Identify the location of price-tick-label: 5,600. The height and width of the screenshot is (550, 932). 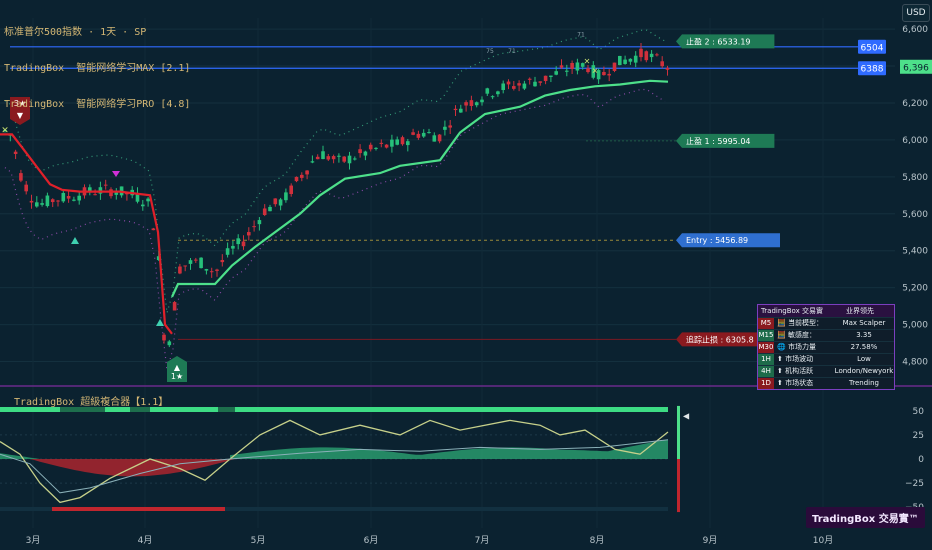
(915, 215).